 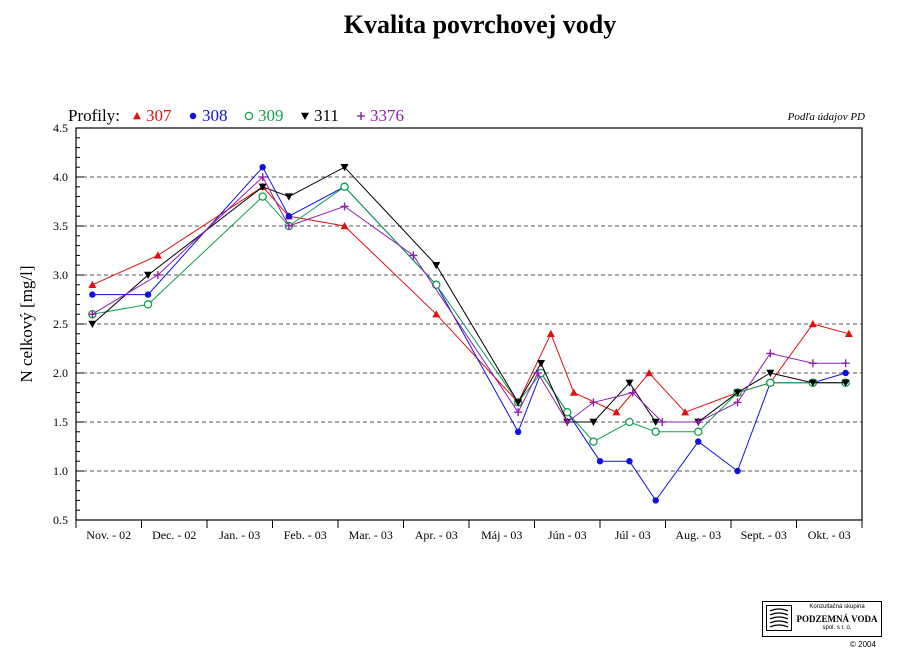 What do you see at coordinates (60, 128) in the screenshot?
I see `y-tick-label: 4.5` at bounding box center [60, 128].